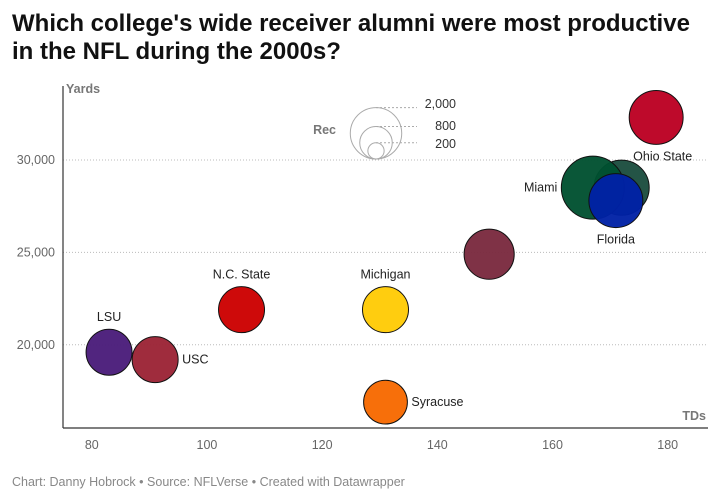 The height and width of the screenshot is (503, 720). I want to click on point-label: USC, so click(195, 360).